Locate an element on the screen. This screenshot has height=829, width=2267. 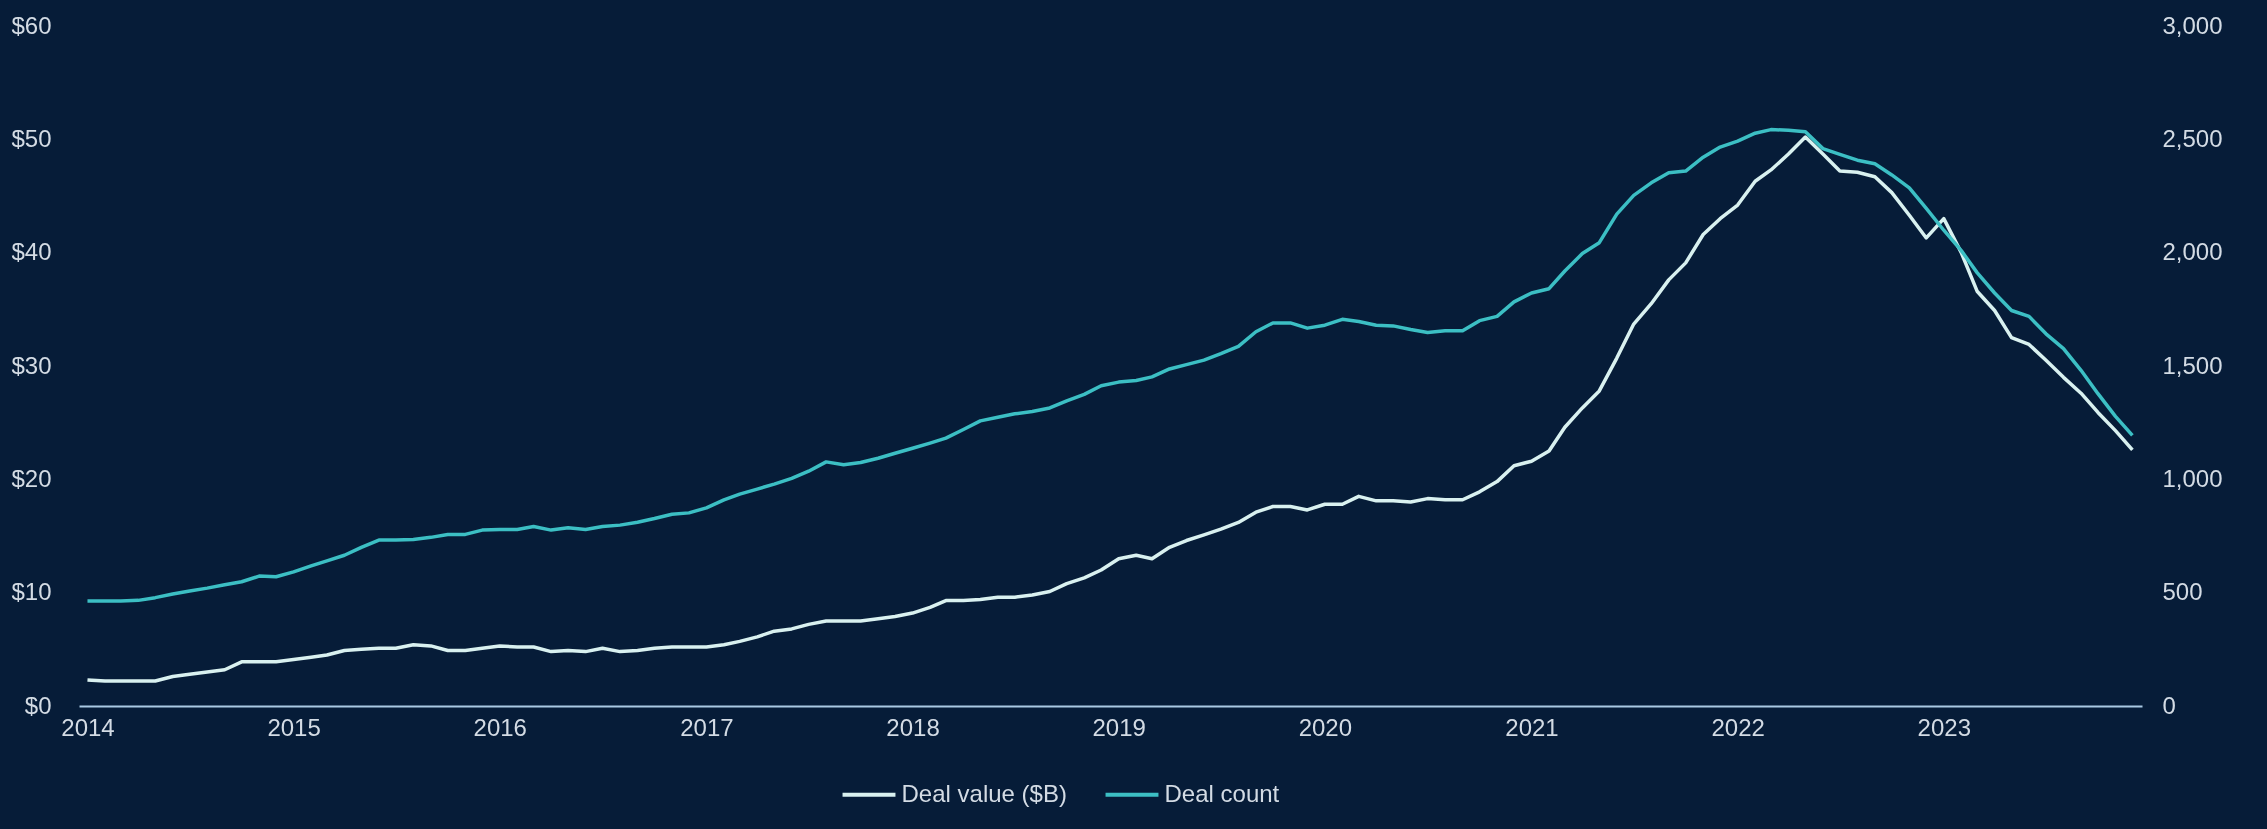
x-tick-label: 2017 is located at coordinates (707, 727).